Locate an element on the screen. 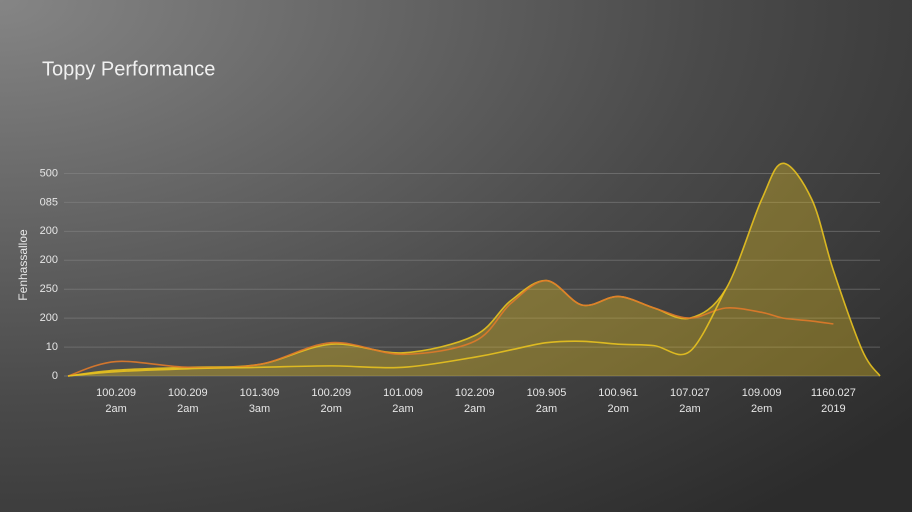 Image resolution: width=912 pixels, height=517 pixels. x-tick-label: 107.027 is located at coordinates (690, 393).